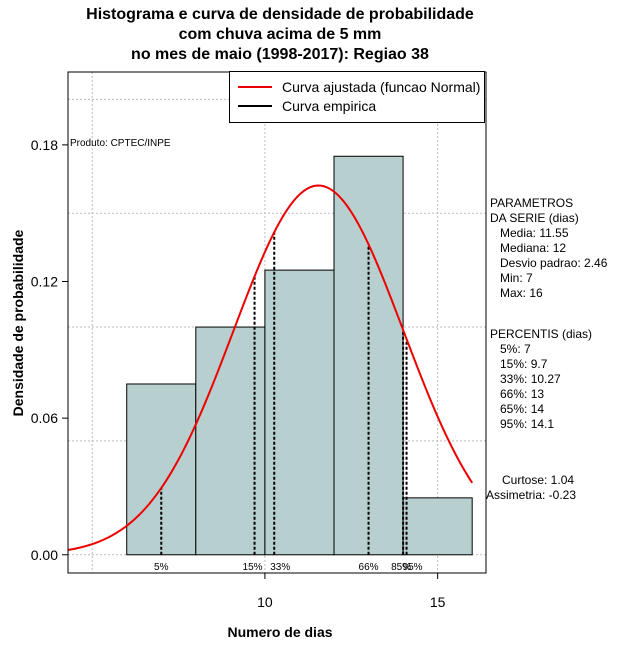 This screenshot has width=640, height=660. Describe the element at coordinates (255, 87) in the screenshot. I see `legend-swatch-fitted` at that location.